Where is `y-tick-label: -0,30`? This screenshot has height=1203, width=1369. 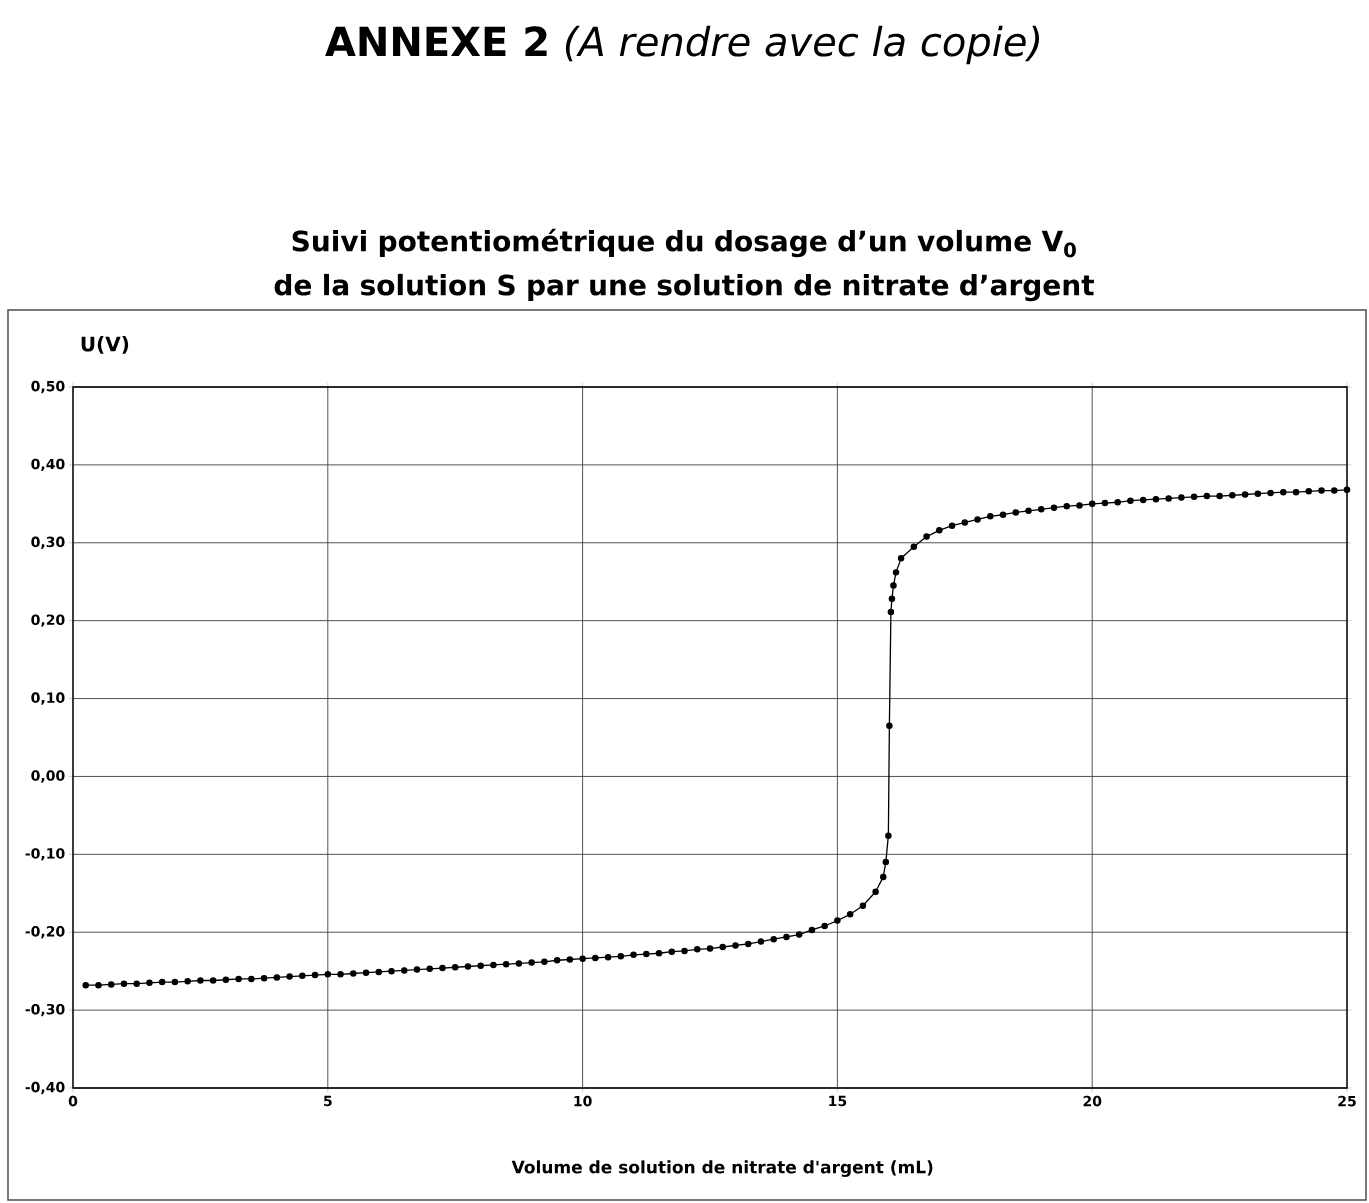
y-tick-label: -0,30 is located at coordinates (45, 1010).